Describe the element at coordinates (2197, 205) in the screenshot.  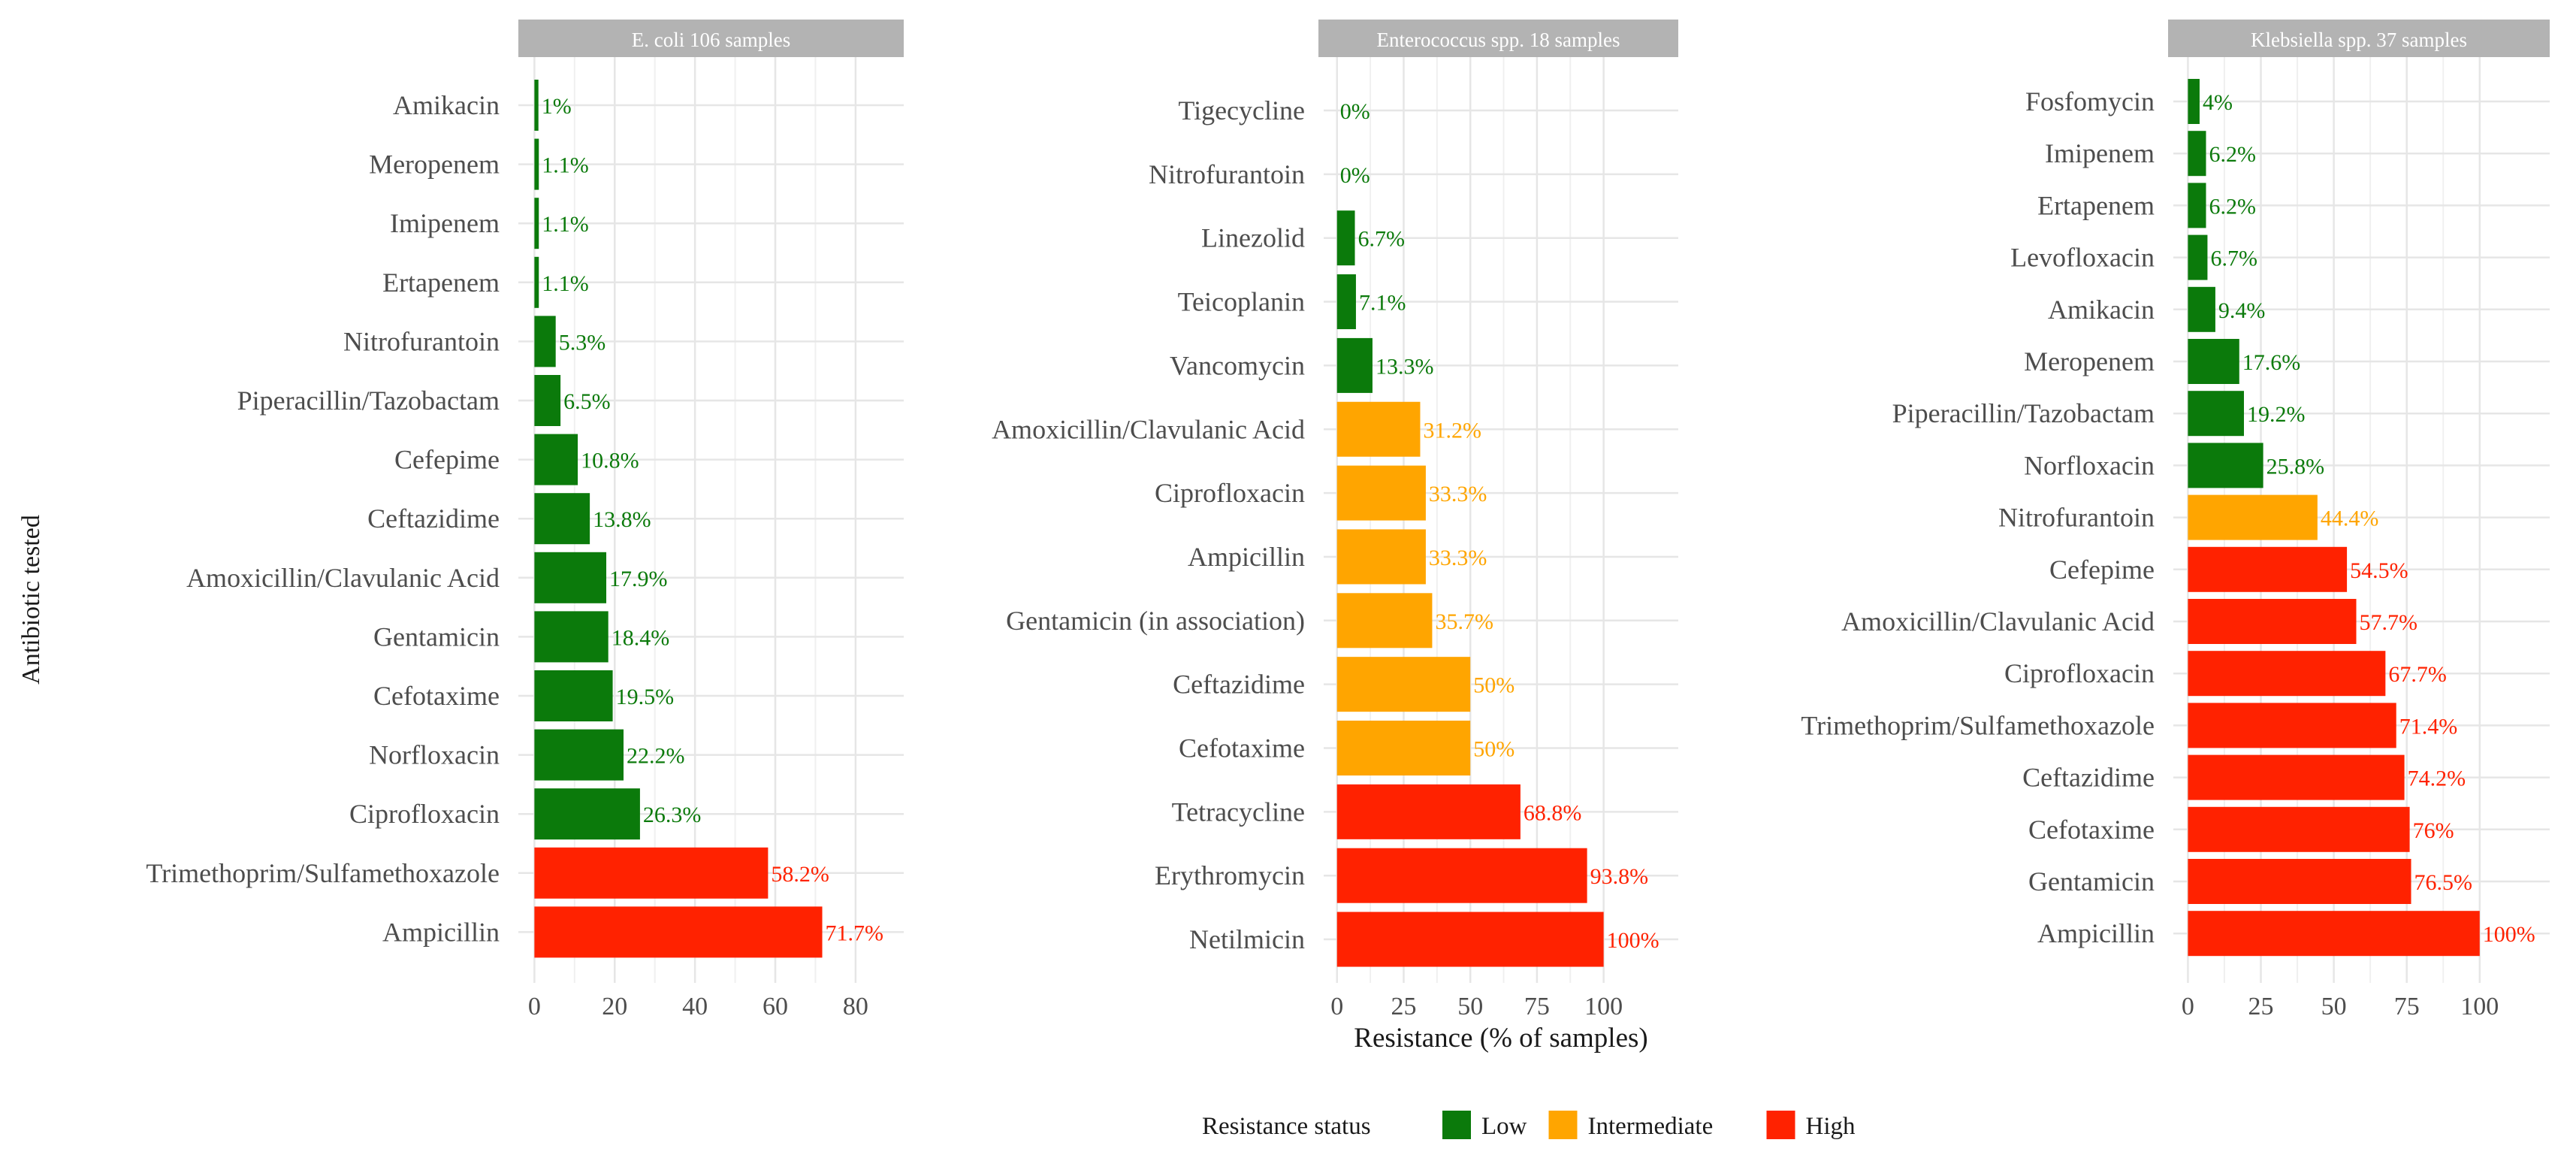
I see `bar-ertapenem` at that location.